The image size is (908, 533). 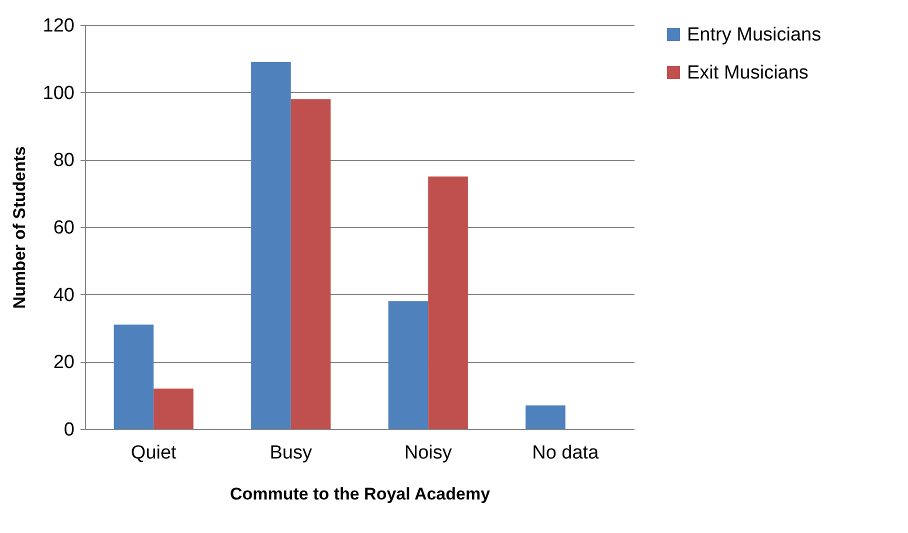 I want to click on y-tick-label: 60, so click(x=63, y=228).